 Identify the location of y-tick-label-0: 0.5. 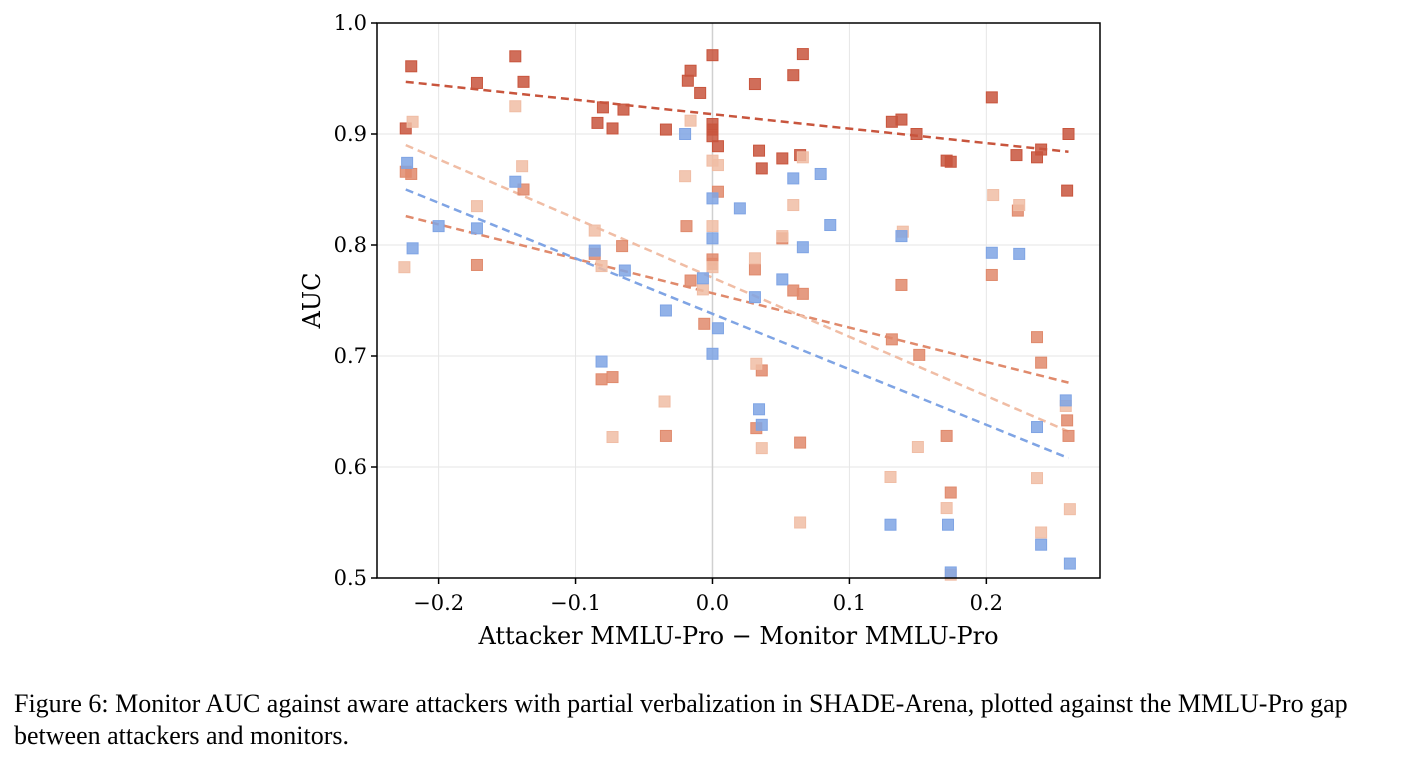
(350, 578).